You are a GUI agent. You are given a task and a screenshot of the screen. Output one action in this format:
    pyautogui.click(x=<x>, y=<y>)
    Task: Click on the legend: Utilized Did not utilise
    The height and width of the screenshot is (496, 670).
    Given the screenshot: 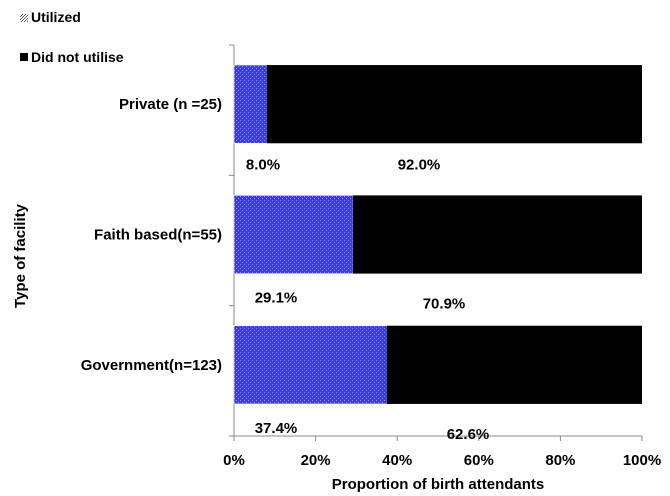 What is the action you would take?
    pyautogui.click(x=72, y=37)
    